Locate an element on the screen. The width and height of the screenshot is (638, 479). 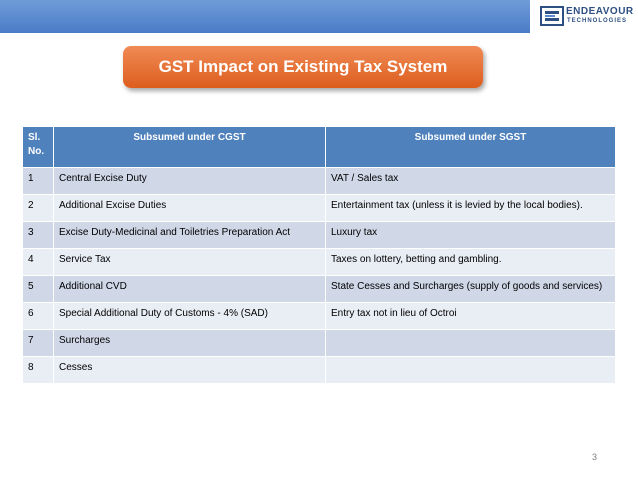
row-sl-no: 6 is located at coordinates (38, 316).